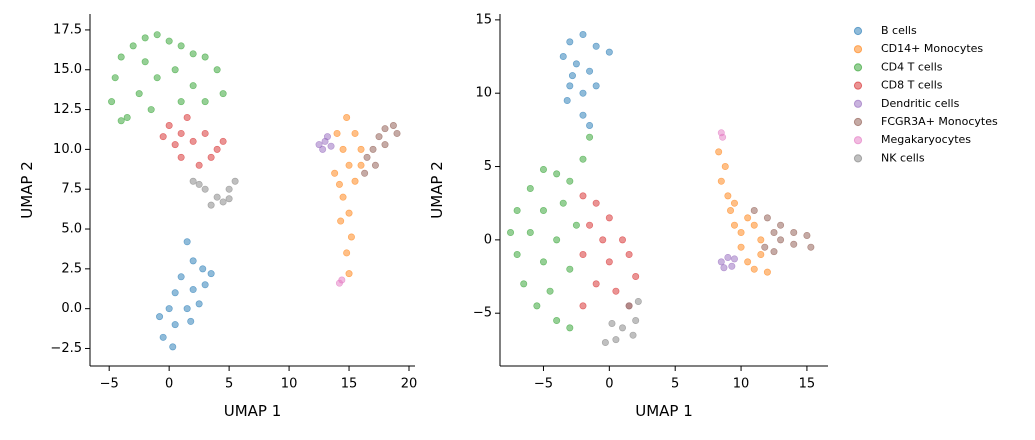 The width and height of the screenshot is (1035, 440). Describe the element at coordinates (67, 29) in the screenshot. I see `y-tick-label: 17.5` at that location.